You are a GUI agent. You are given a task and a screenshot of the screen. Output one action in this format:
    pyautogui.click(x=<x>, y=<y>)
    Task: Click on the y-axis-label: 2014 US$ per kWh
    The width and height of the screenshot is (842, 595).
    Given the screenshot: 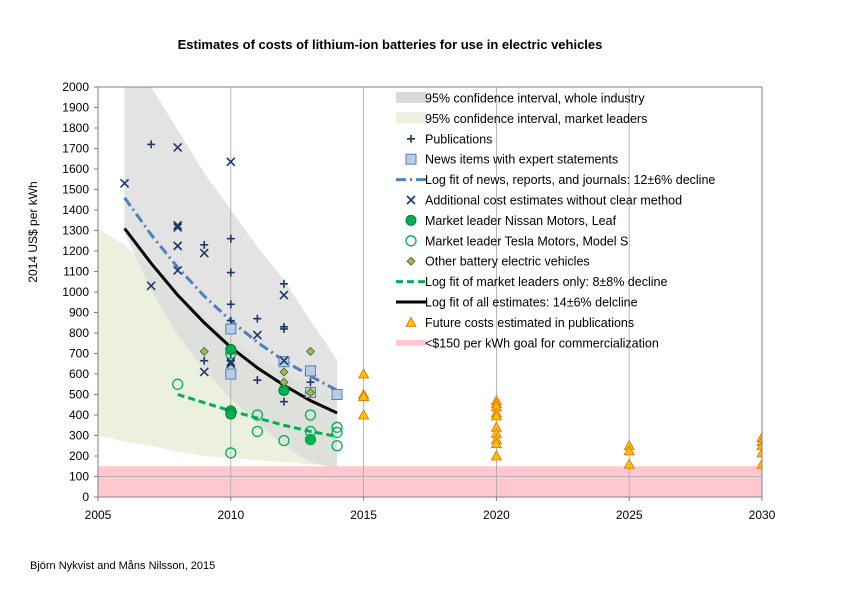 What is the action you would take?
    pyautogui.click(x=33, y=231)
    